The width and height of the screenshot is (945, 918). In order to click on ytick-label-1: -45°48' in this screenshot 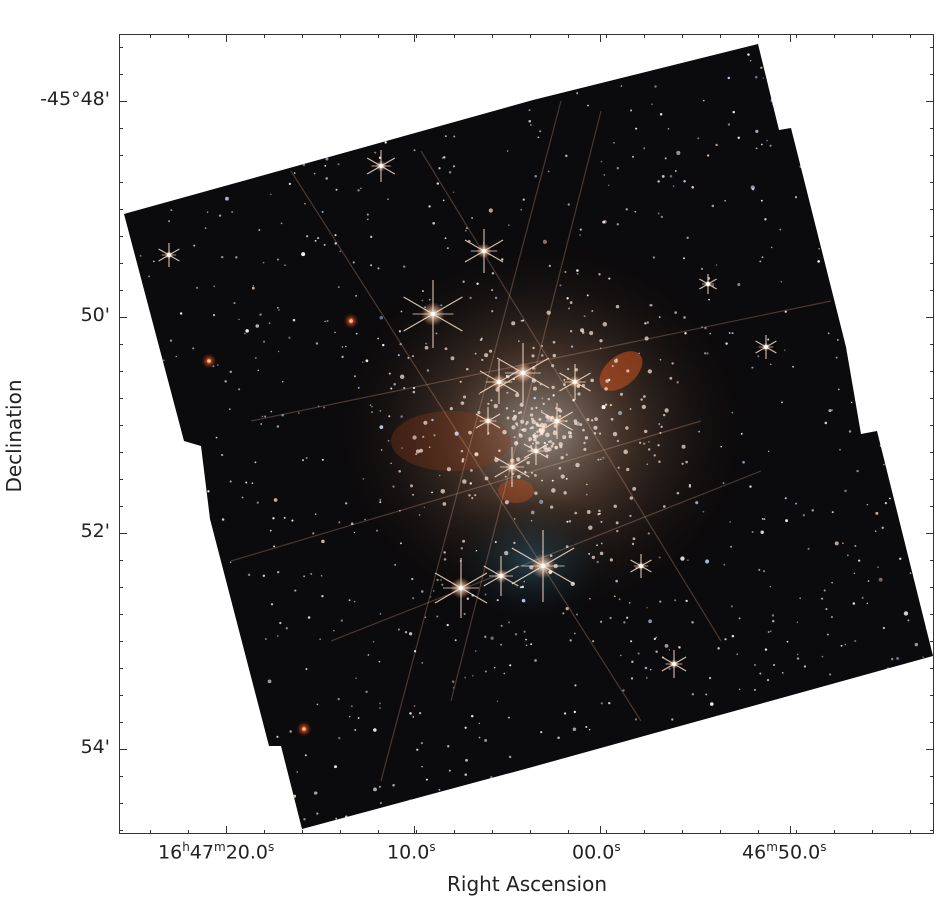, I will do `click(75, 99)`.